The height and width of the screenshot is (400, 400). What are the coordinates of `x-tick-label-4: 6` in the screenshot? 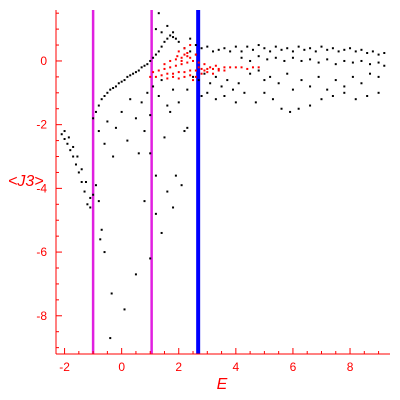 It's located at (293, 367).